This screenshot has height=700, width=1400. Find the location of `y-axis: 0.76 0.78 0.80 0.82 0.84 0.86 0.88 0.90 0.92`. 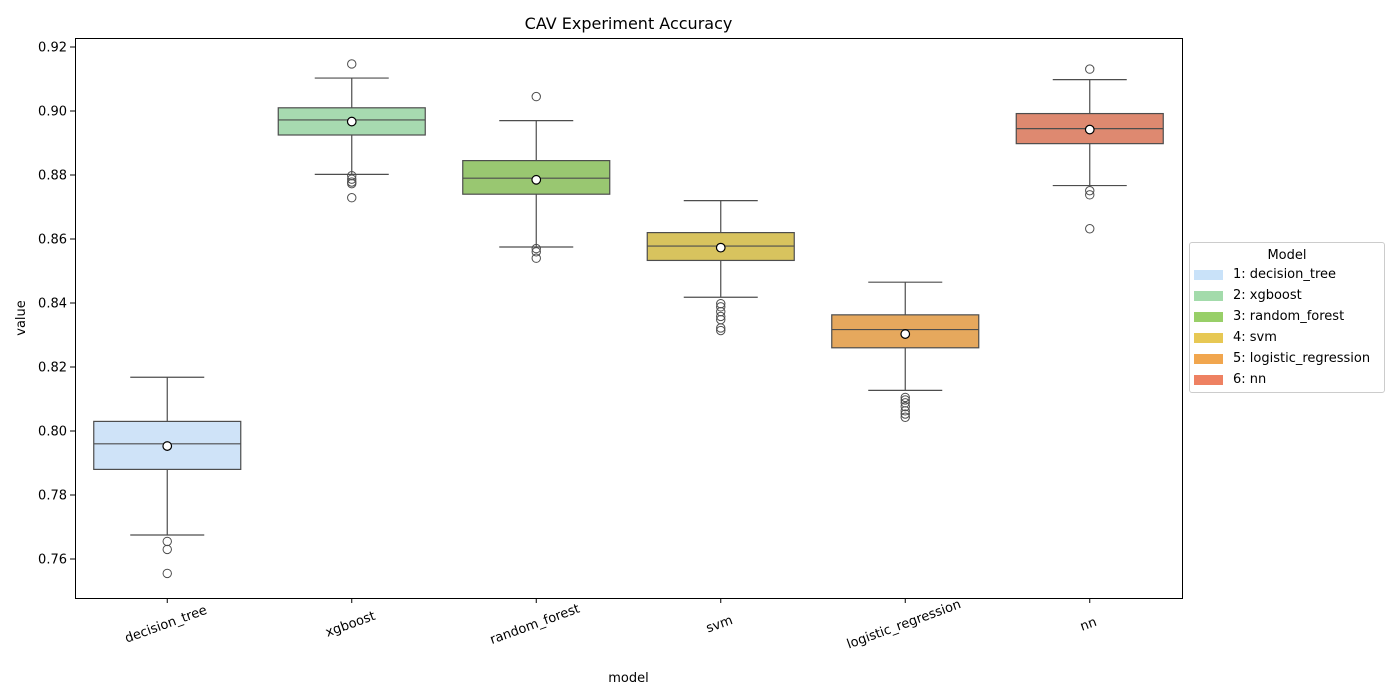

y-axis: 0.76 0.78 0.80 0.82 0.84 0.86 0.88 0.90 0.92 is located at coordinates (56, 304).